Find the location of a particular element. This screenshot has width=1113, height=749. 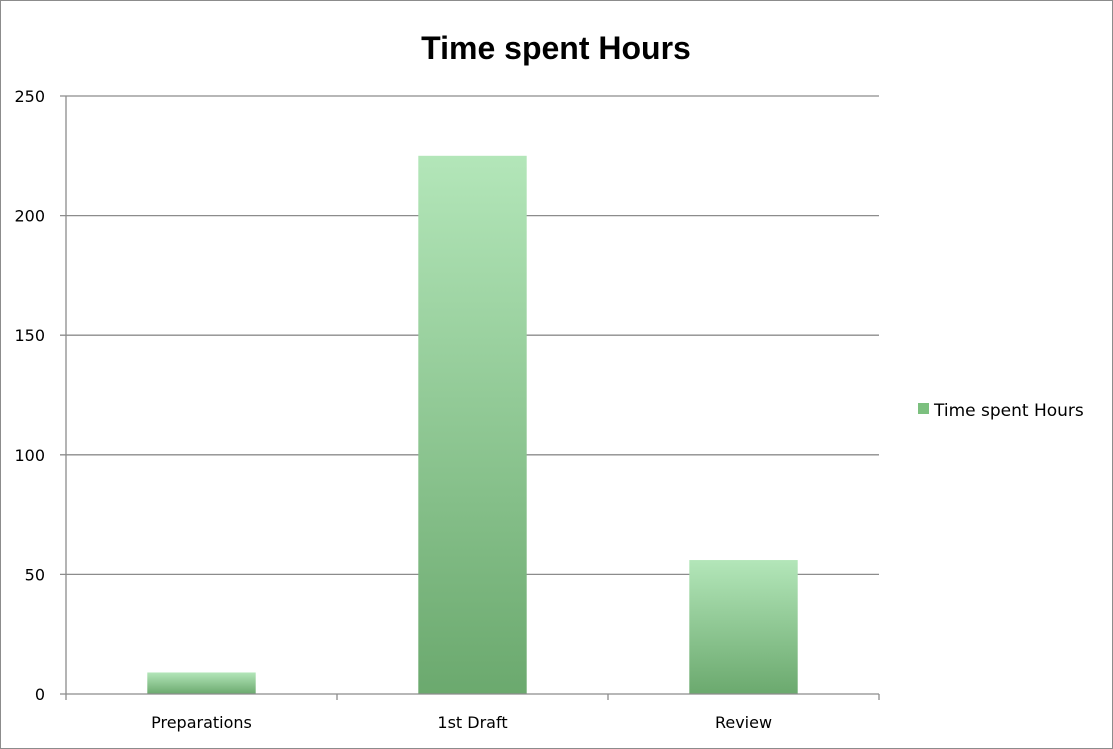

y-tick-label: 0 is located at coordinates (40, 694).